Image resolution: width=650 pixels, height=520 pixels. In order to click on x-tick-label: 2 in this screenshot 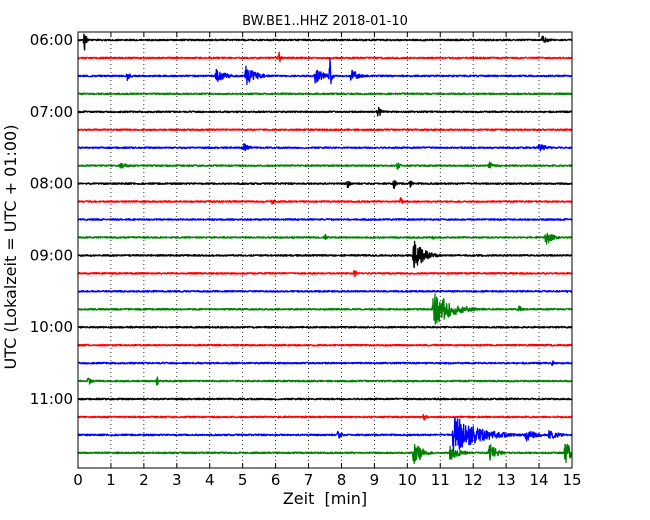, I will do `click(144, 480)`.